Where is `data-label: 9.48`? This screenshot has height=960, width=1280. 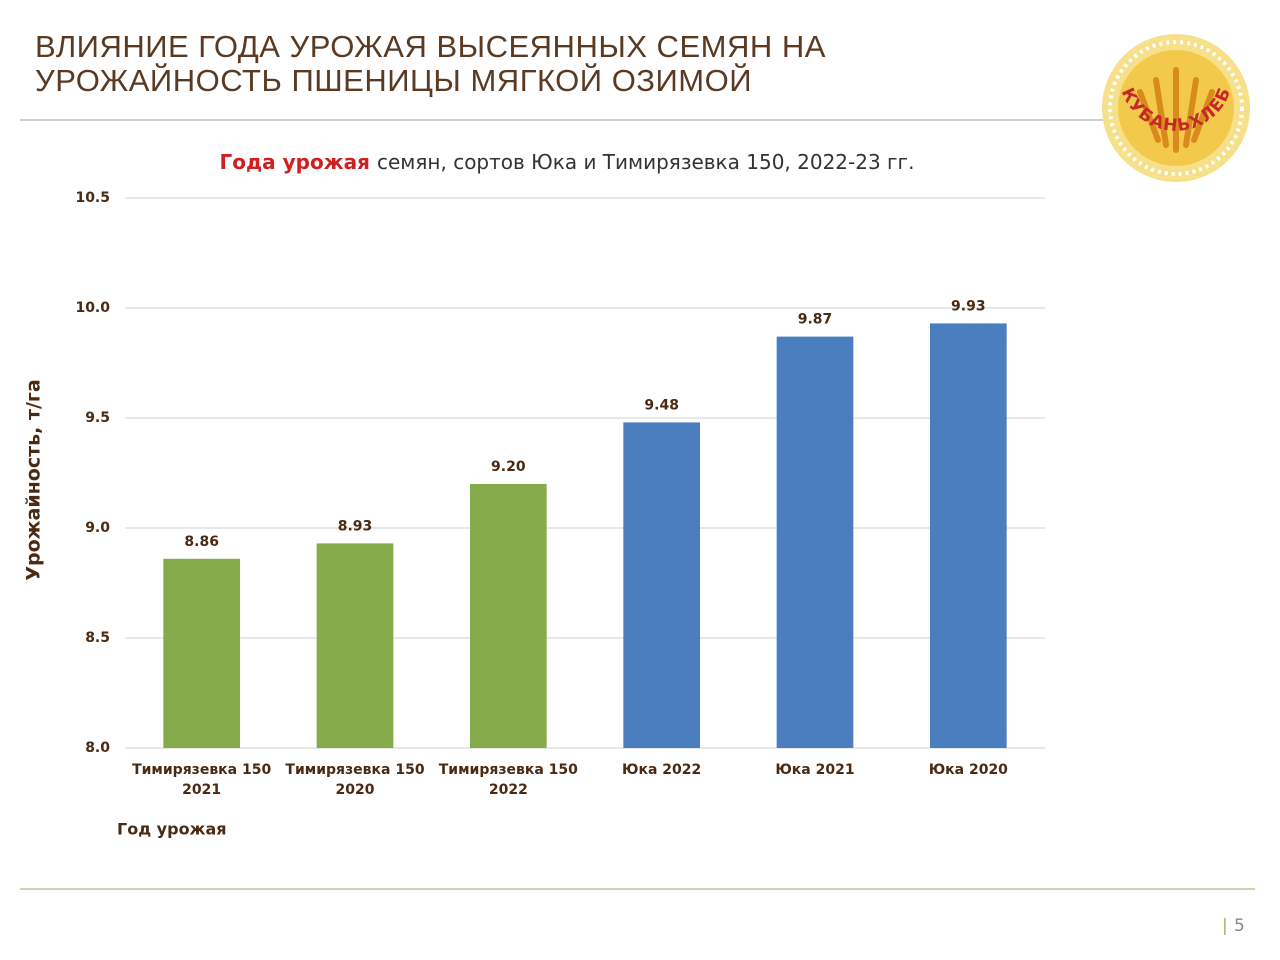
data-label: 9.48 is located at coordinates (661, 405).